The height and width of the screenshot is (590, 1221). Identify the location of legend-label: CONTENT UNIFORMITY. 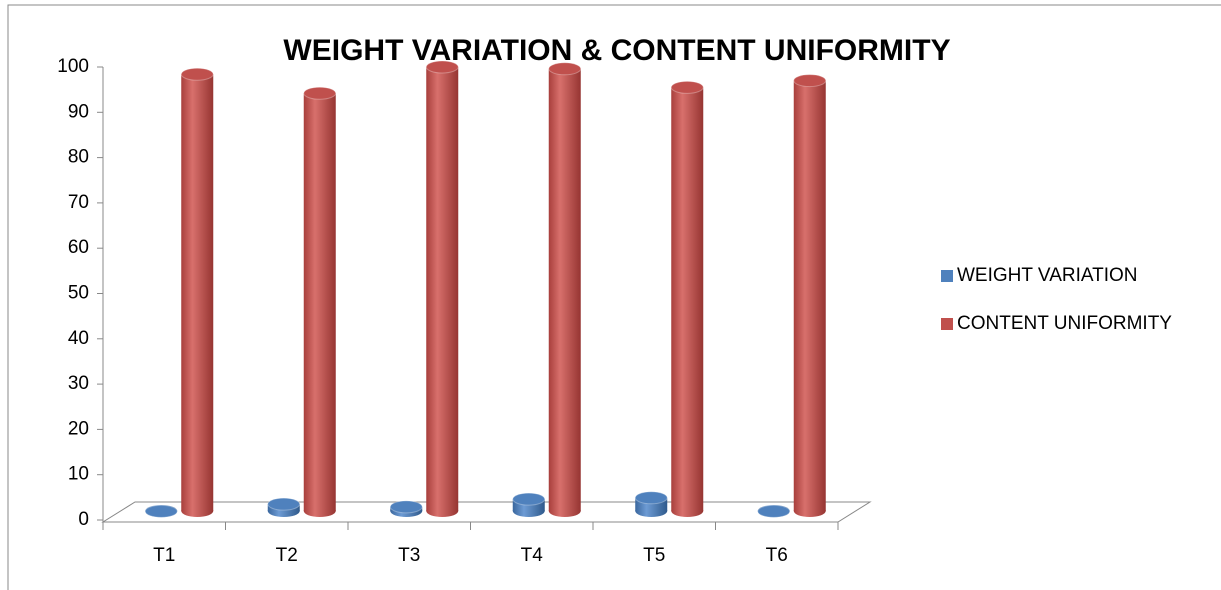
(1064, 323).